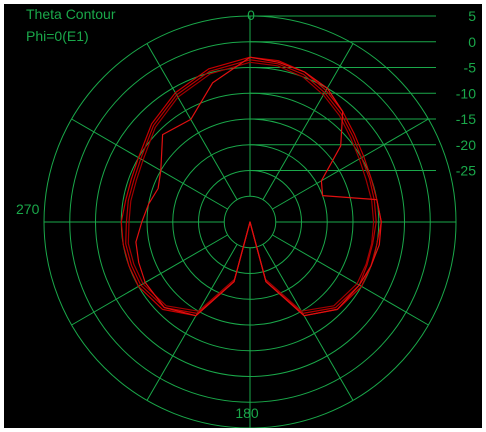 Image resolution: width=486 pixels, height=432 pixels. I want to click on angle-label-270: 270, so click(28, 209).